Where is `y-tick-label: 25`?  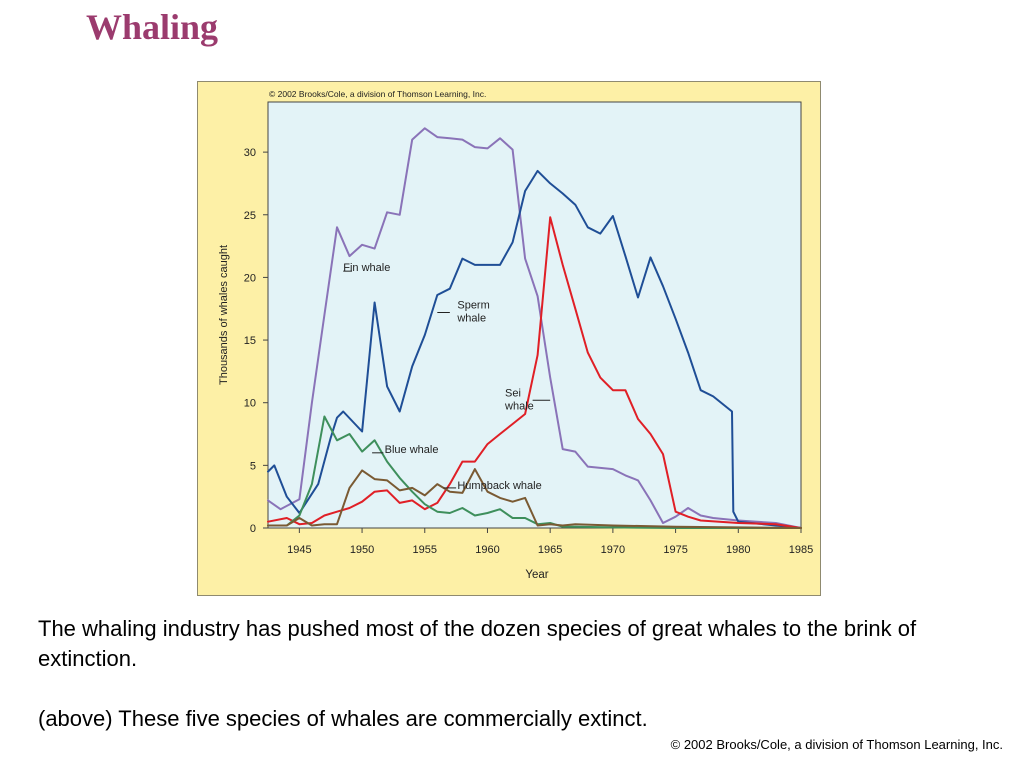 y-tick-label: 25 is located at coordinates (250, 216).